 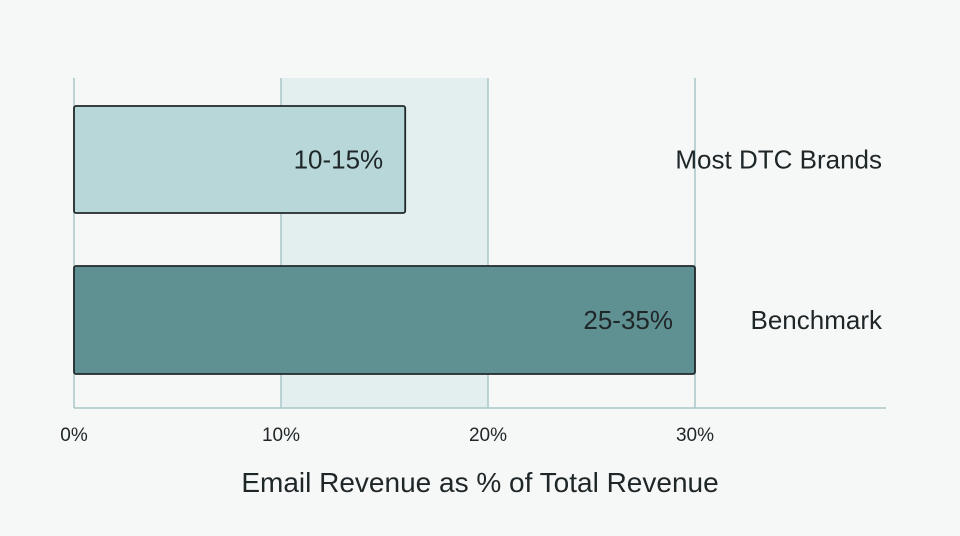 I want to click on bar-value-label-0: 10-15%, so click(x=339, y=160).